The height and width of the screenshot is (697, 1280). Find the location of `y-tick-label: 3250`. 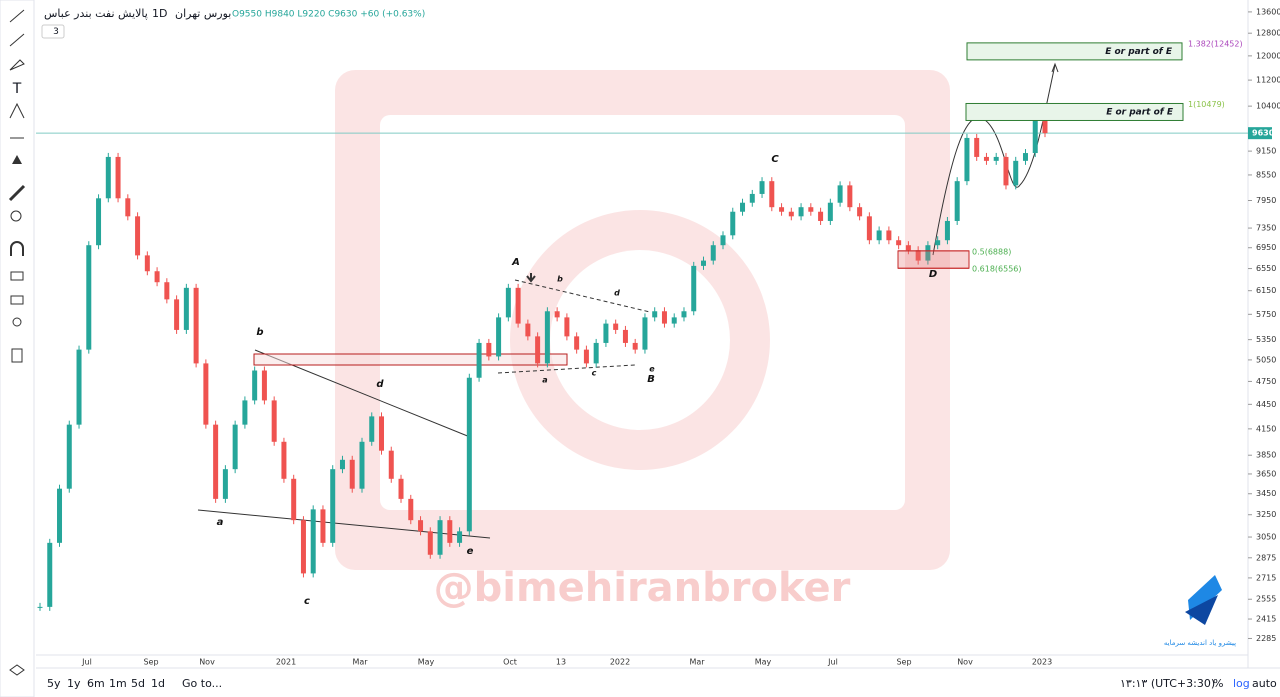

y-tick-label: 3250 is located at coordinates (1266, 514).